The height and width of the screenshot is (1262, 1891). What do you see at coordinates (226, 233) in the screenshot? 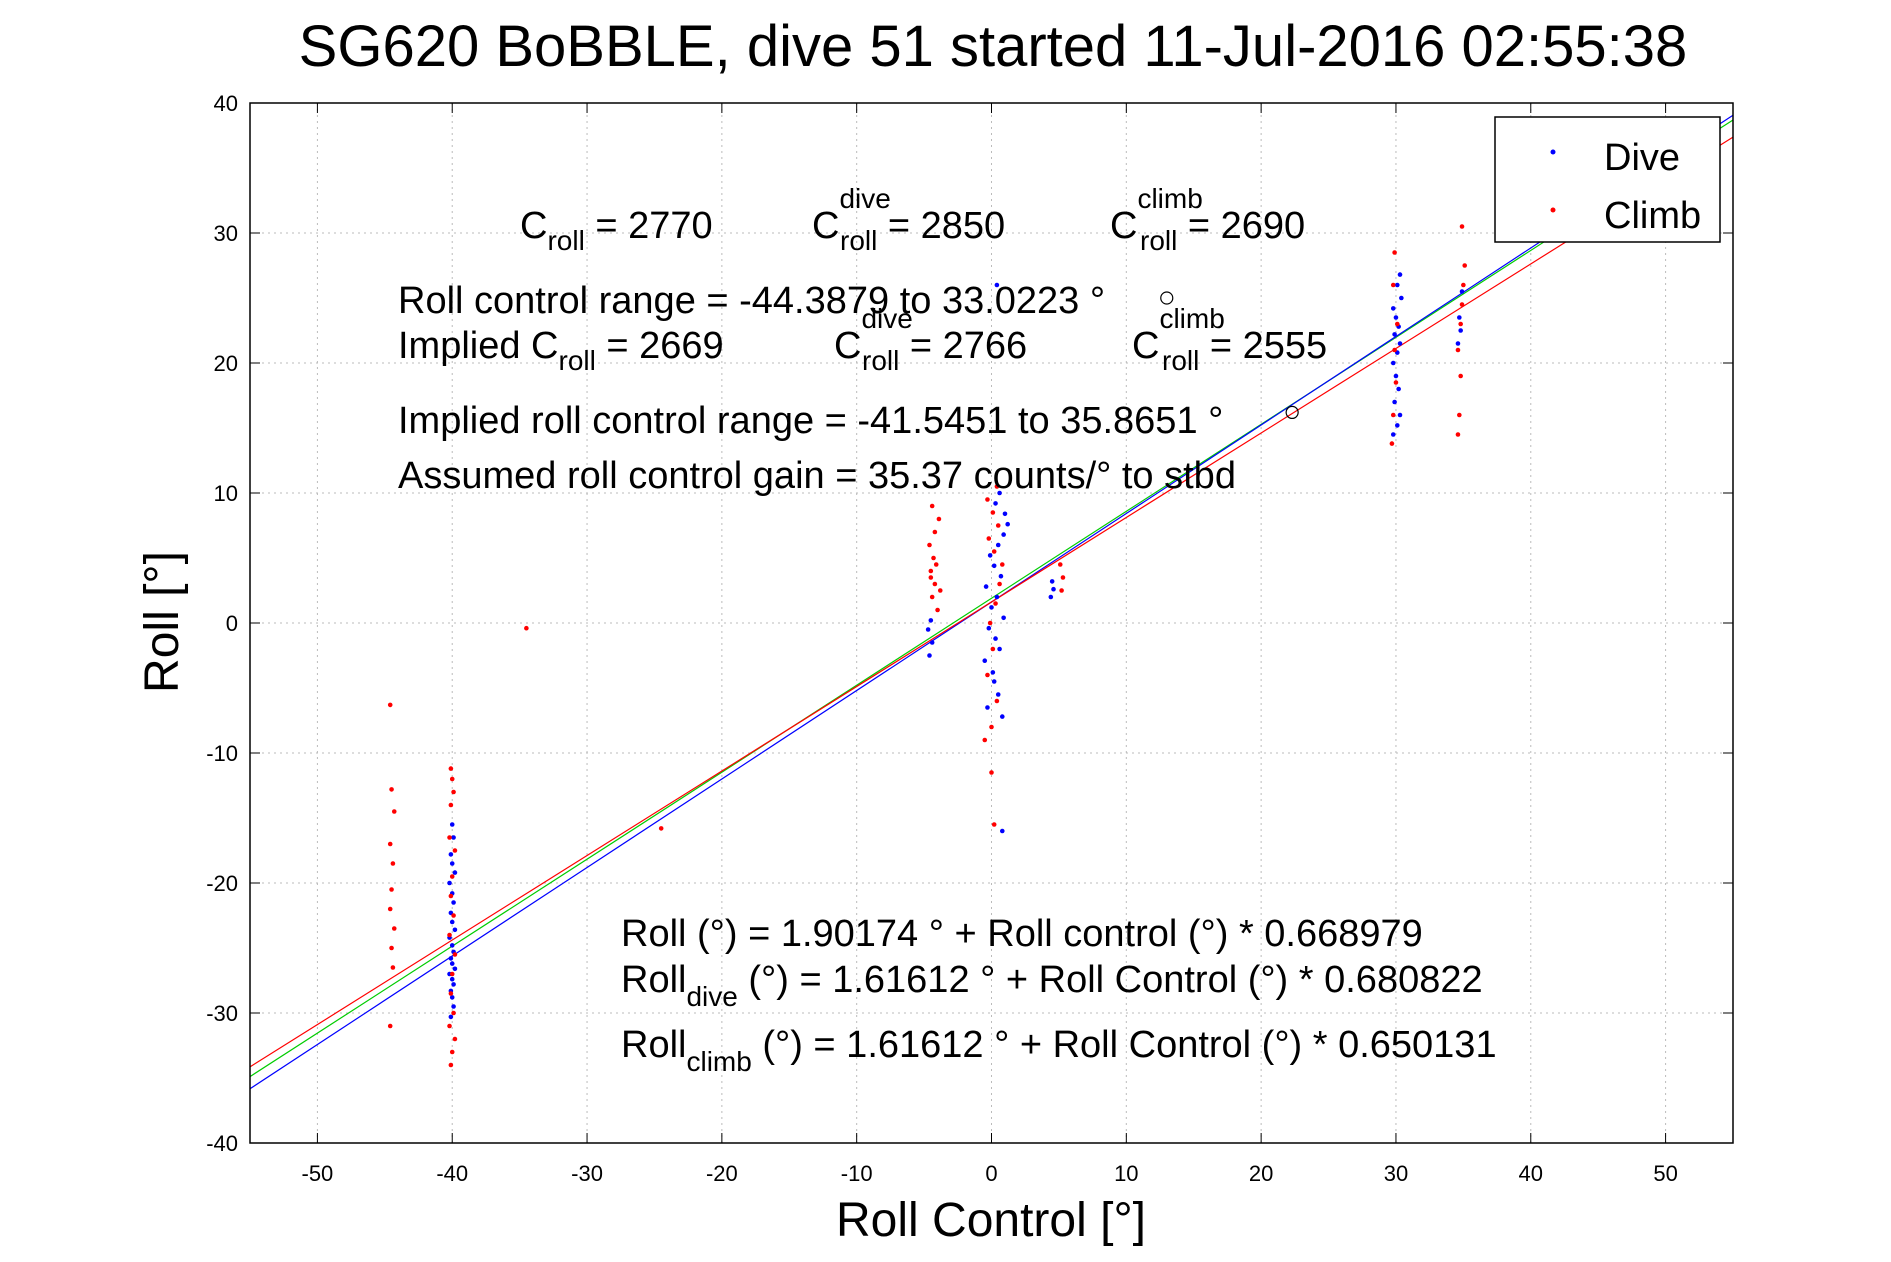
I see `y-tick-label: 30` at bounding box center [226, 233].